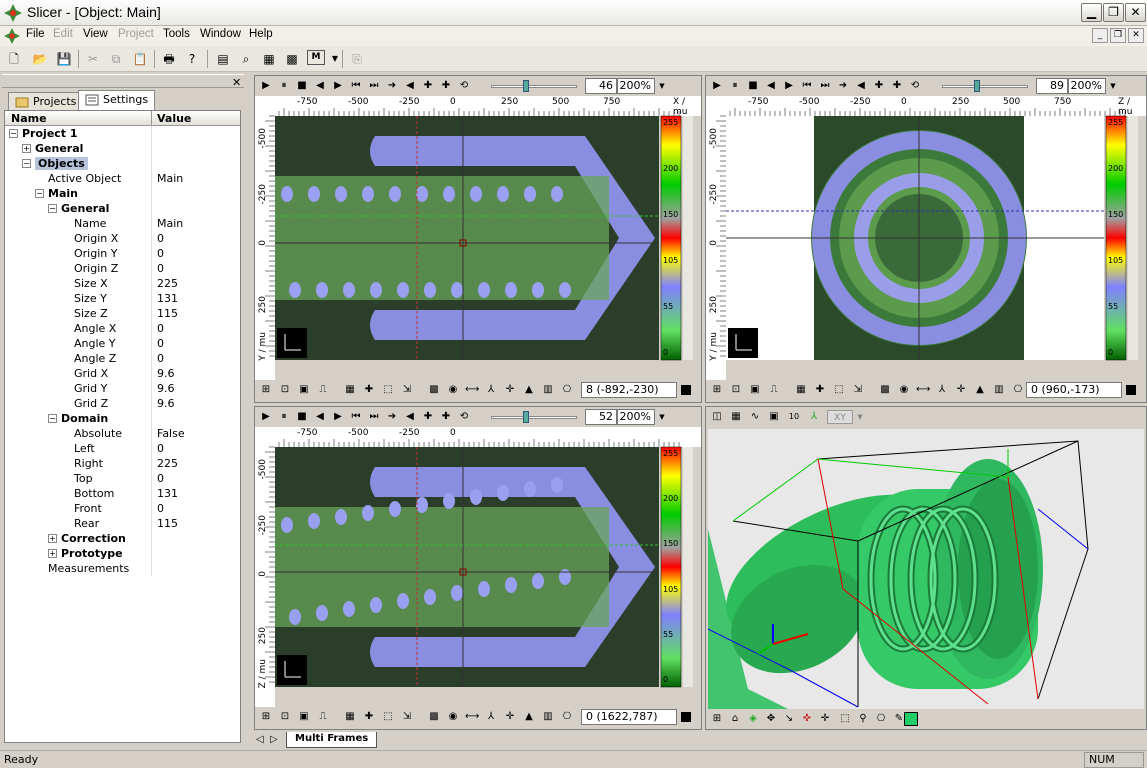 The width and height of the screenshot is (1147, 768). What do you see at coordinates (789, 718) in the screenshot?
I see `curve-icon: ↘` at bounding box center [789, 718].